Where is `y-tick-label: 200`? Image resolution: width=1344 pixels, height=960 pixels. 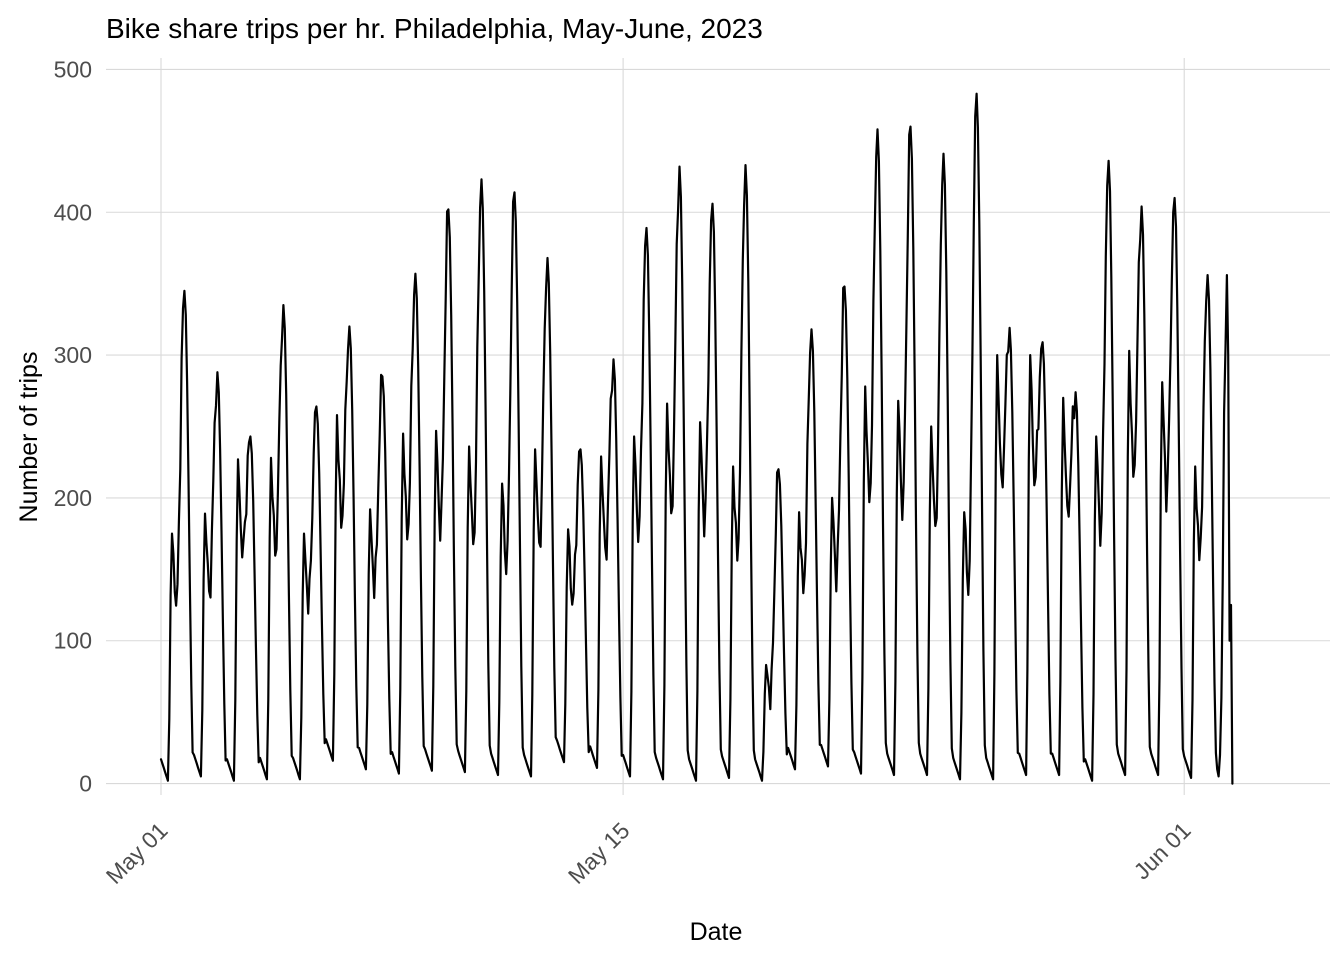 y-tick-label: 200 is located at coordinates (73, 498).